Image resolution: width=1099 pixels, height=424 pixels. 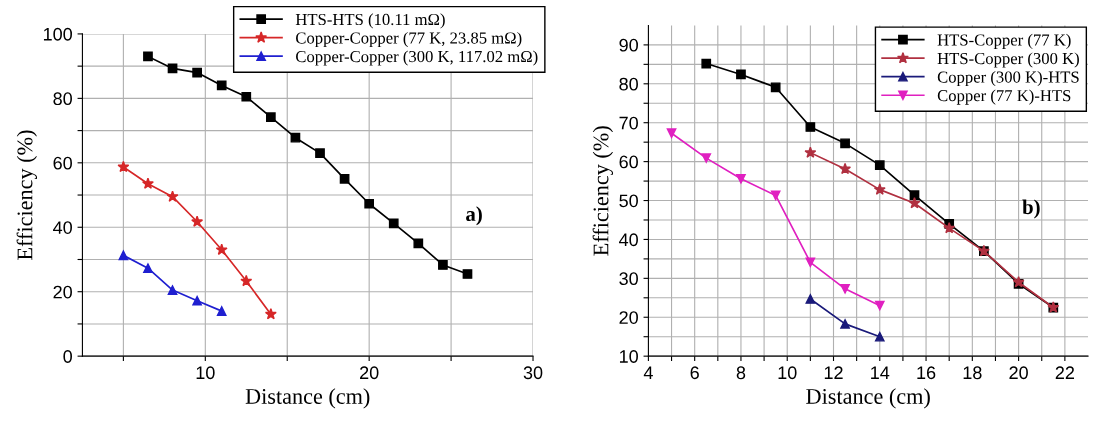 I want to click on x-tick-label: 4, so click(x=648, y=372).